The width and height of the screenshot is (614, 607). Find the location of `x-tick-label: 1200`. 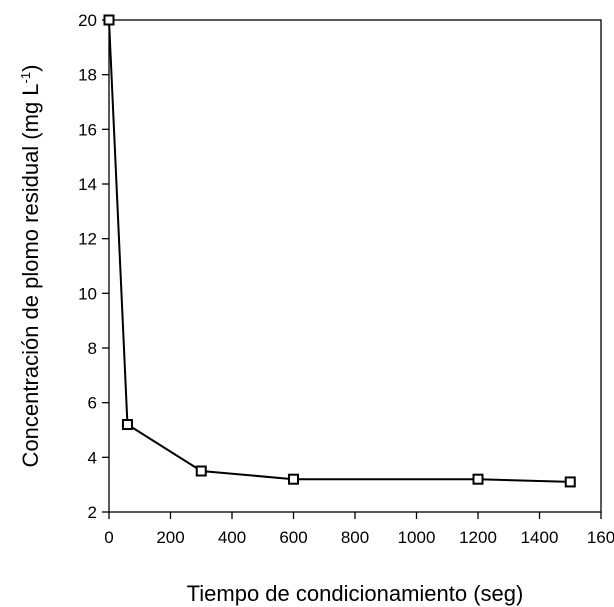

x-tick-label: 1200 is located at coordinates (478, 537).